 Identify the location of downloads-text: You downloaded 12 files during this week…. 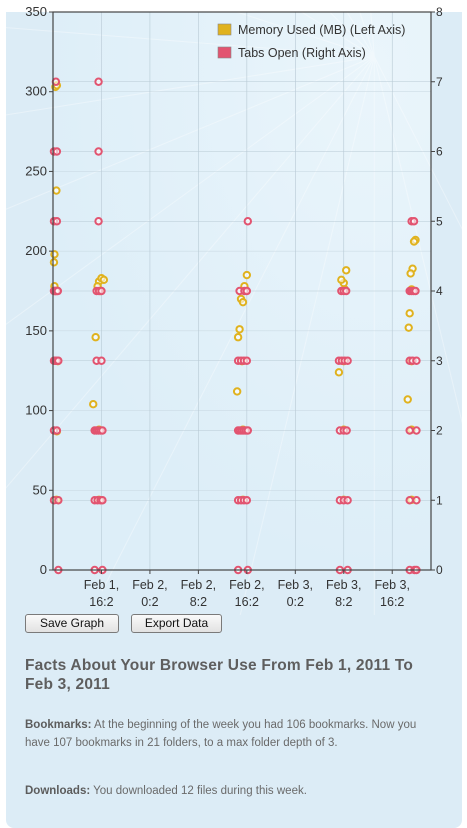
(200, 791).